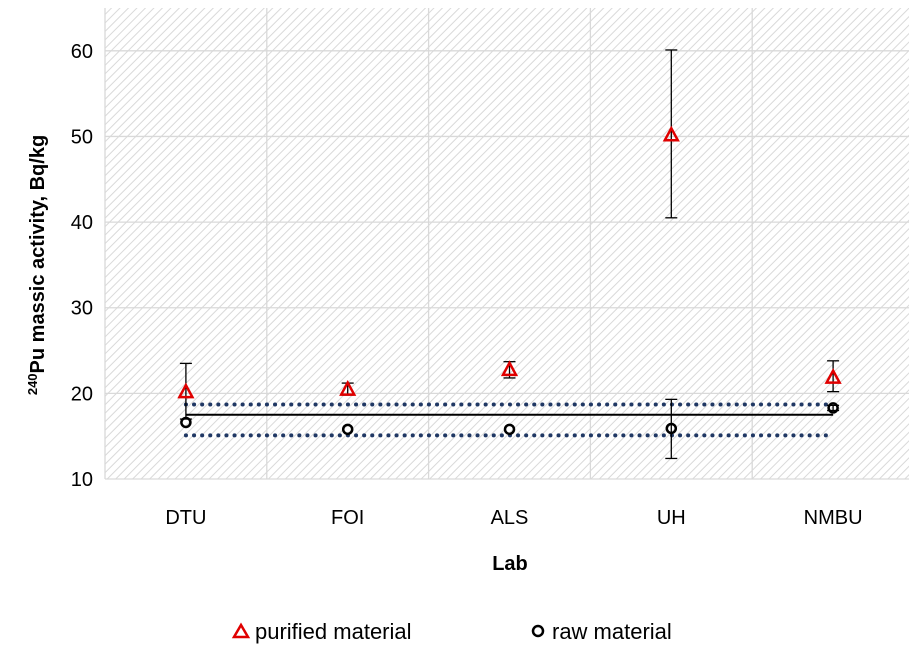 This screenshot has height=655, width=909. Describe the element at coordinates (510, 518) in the screenshot. I see `x-tick-label: ALS` at that location.